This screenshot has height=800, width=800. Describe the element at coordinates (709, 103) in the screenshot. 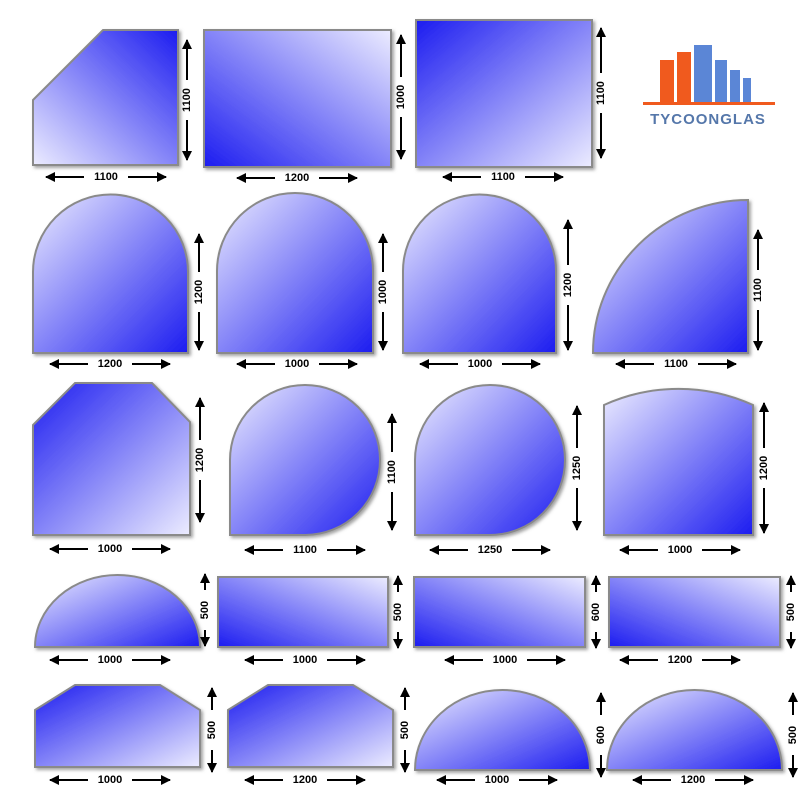

I see `logo-line` at that location.